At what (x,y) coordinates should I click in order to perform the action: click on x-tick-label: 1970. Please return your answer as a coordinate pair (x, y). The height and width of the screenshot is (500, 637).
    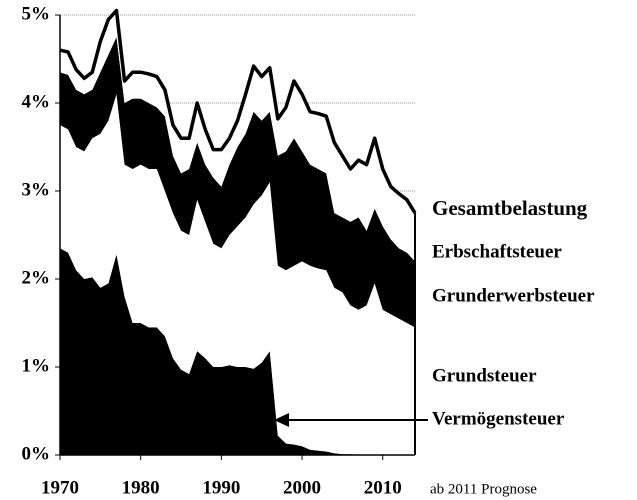
    Looking at the image, I should click on (60, 487).